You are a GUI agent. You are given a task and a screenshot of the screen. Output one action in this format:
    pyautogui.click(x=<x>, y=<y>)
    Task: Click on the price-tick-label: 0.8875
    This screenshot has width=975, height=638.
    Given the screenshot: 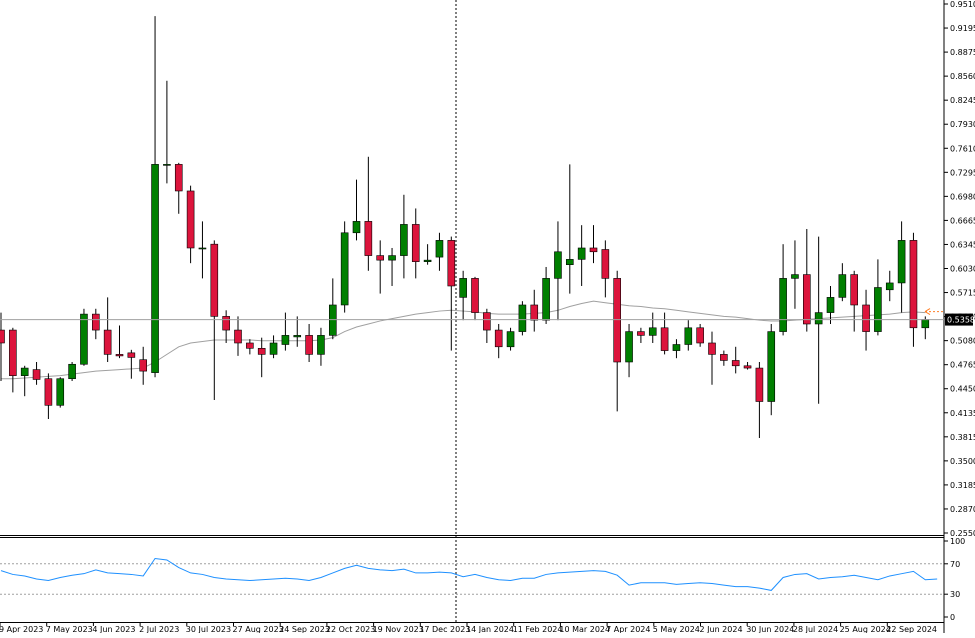 What is the action you would take?
    pyautogui.click(x=962, y=52)
    